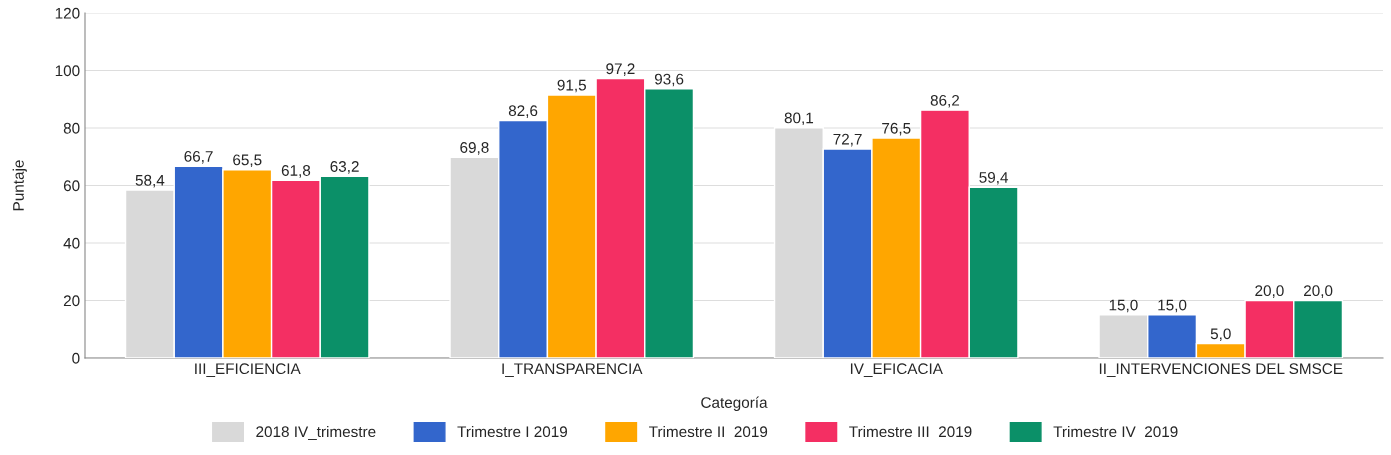 The height and width of the screenshot is (455, 1391). What do you see at coordinates (248, 370) in the screenshot?
I see `x-tick-label: III_EFICIENCIA` at bounding box center [248, 370].